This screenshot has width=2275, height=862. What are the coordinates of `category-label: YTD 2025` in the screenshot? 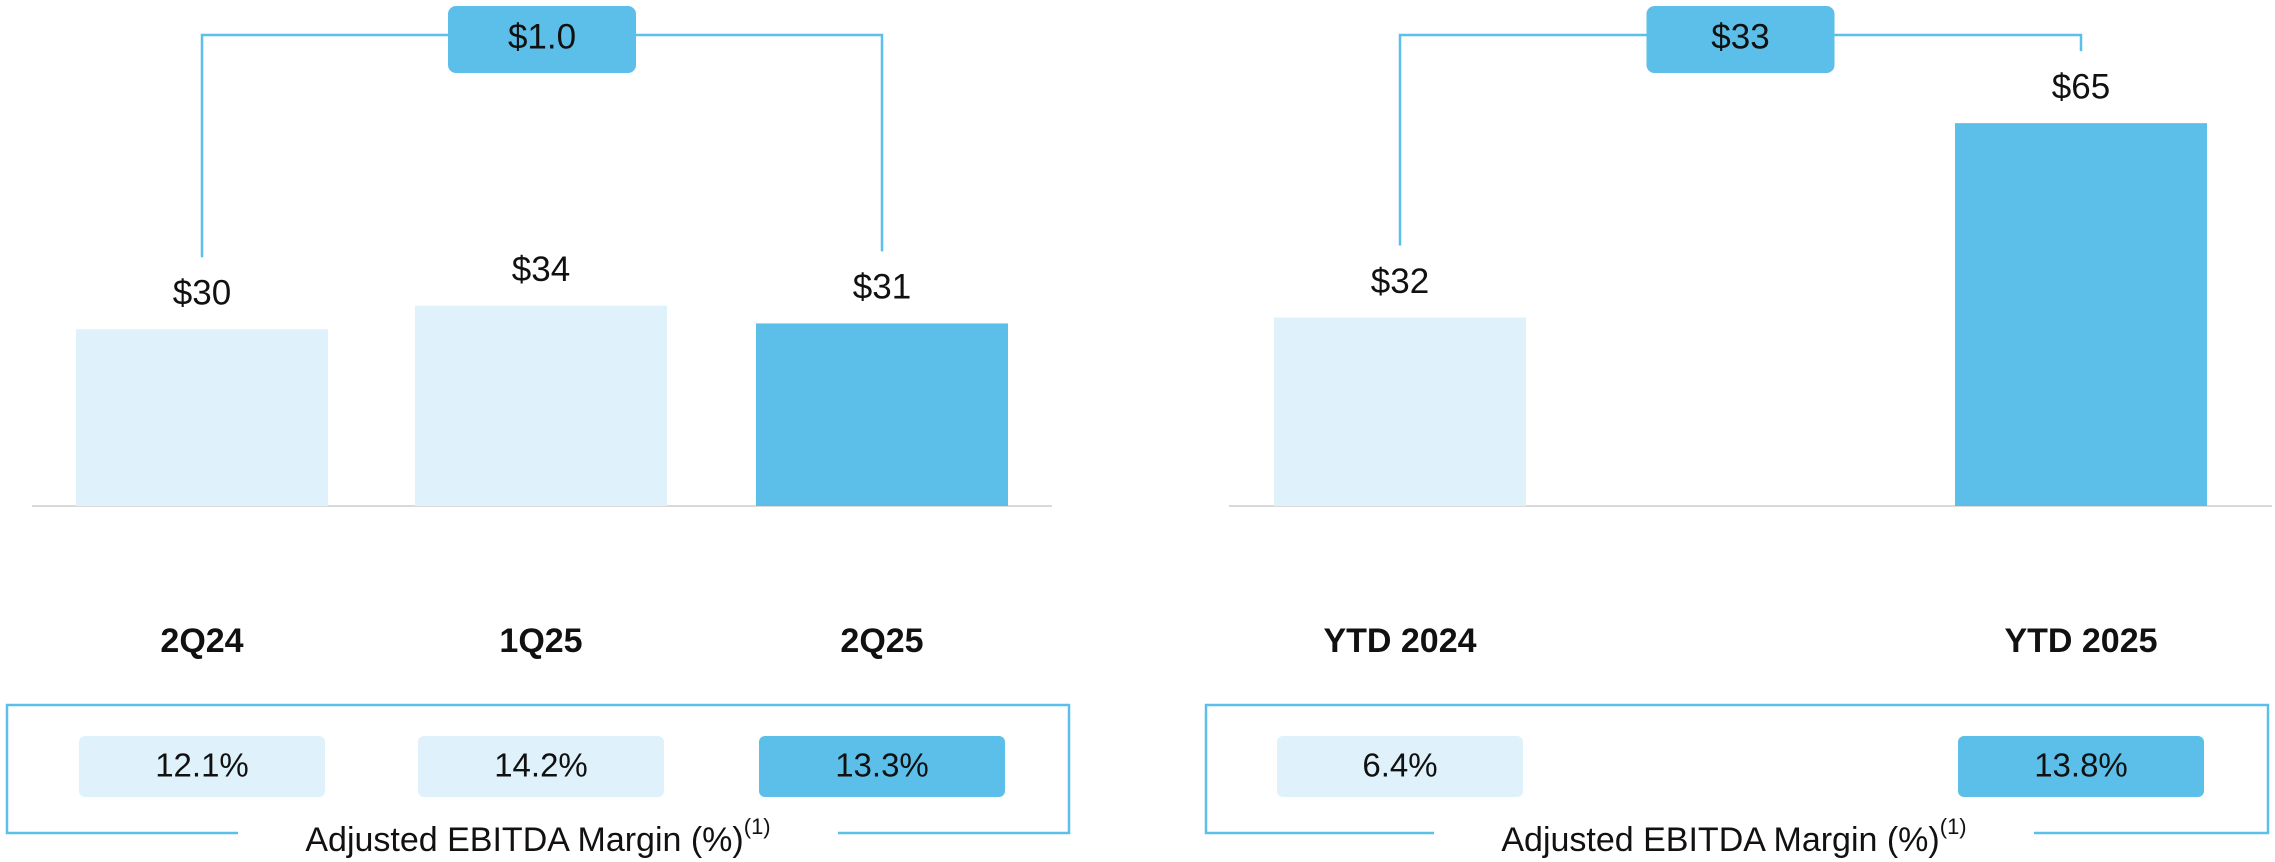 It's located at (2080, 641).